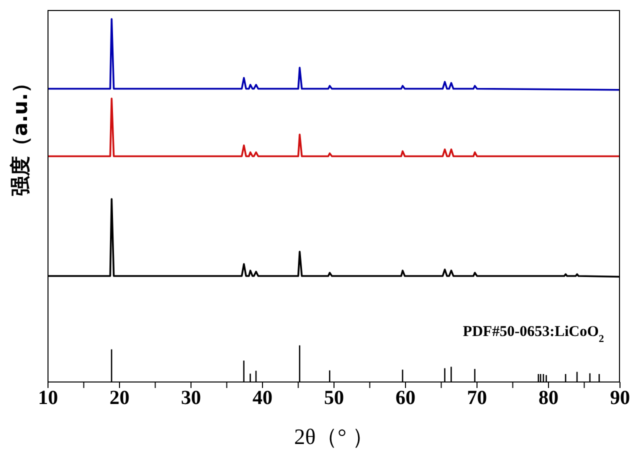  What do you see at coordinates (20, 134) in the screenshot?
I see `y-axis-title: 强度（a.u.）` at bounding box center [20, 134].